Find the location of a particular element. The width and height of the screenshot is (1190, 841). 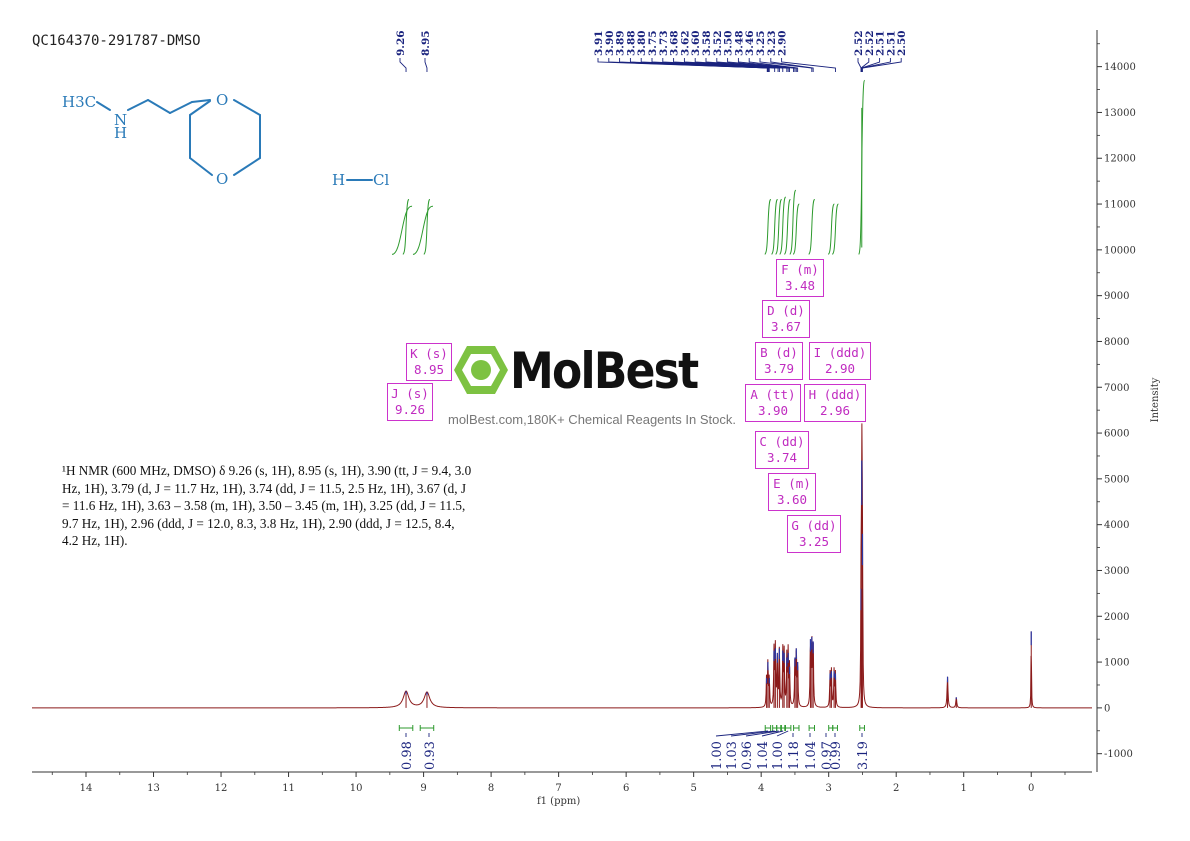

multiplet-label-j: J (s) 9.26 is located at coordinates (410, 402).